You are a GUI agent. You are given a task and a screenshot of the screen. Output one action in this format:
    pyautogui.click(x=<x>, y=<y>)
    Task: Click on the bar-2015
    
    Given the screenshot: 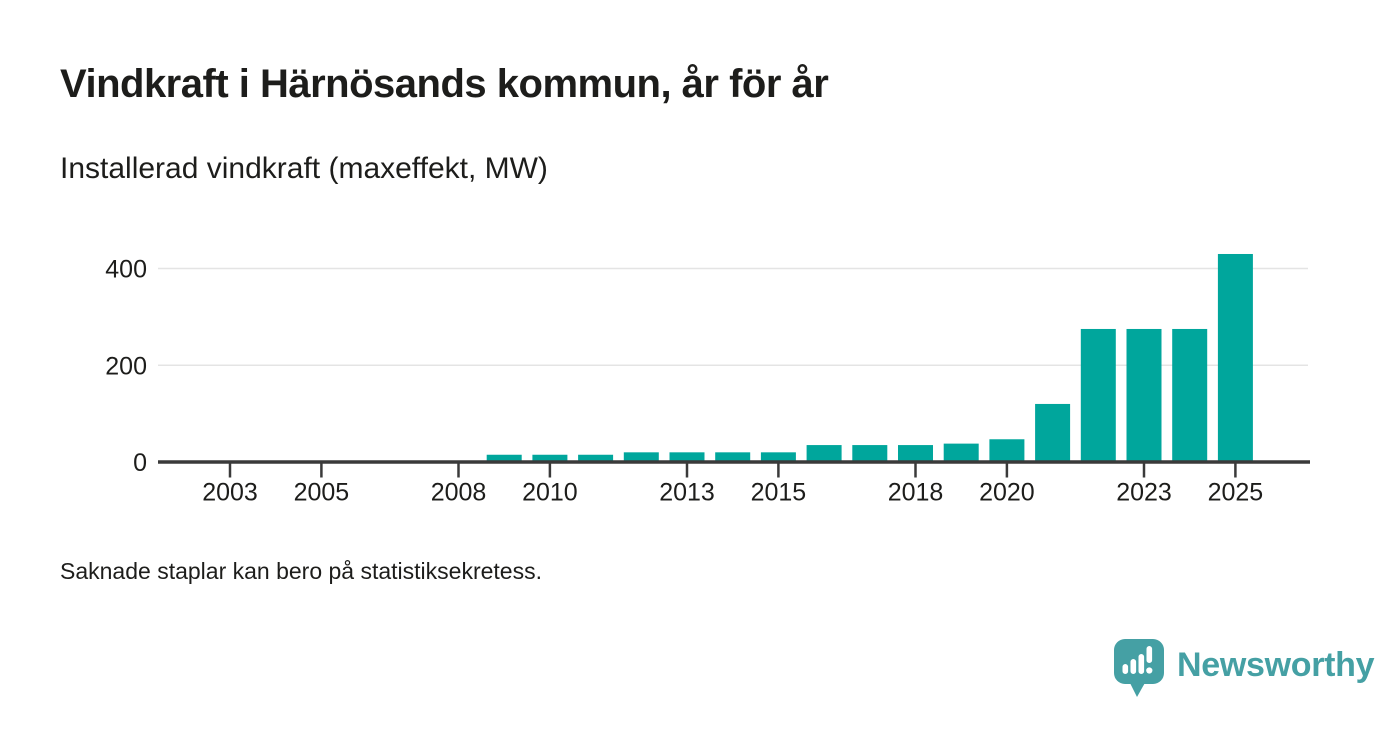 What is the action you would take?
    pyautogui.click(x=778, y=457)
    